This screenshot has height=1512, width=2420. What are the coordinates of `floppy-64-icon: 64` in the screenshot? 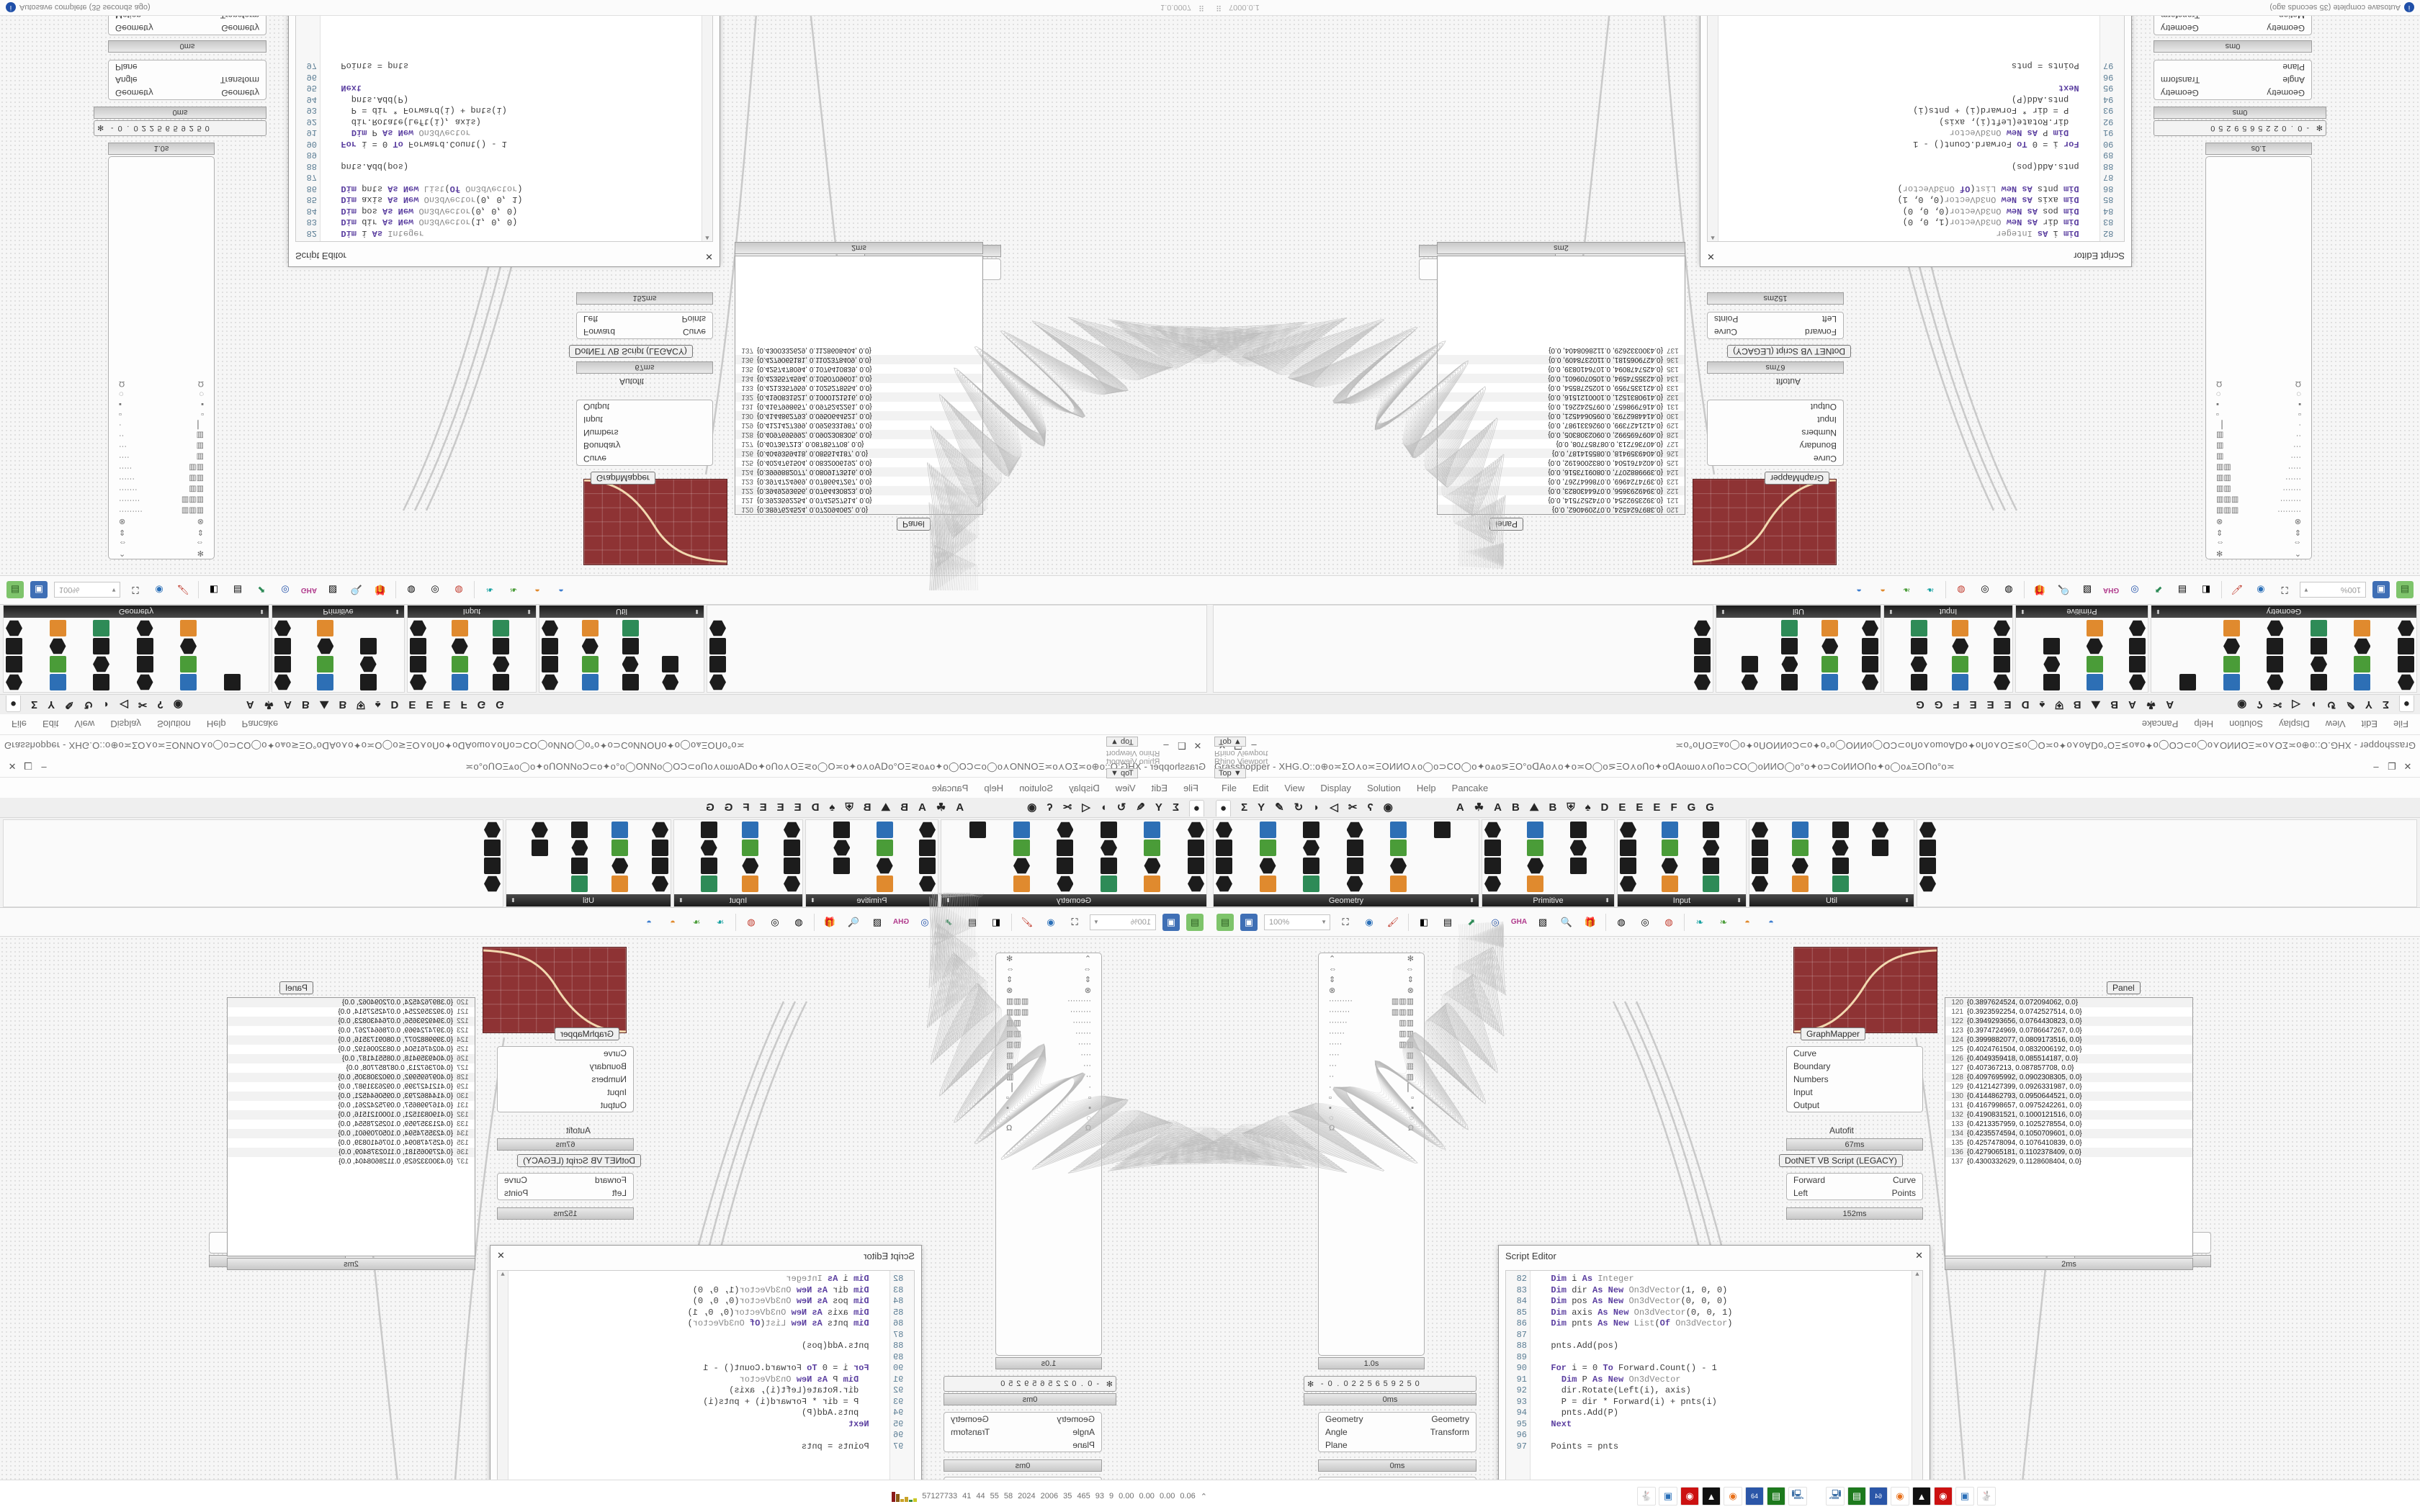 It's located at (1754, 1496).